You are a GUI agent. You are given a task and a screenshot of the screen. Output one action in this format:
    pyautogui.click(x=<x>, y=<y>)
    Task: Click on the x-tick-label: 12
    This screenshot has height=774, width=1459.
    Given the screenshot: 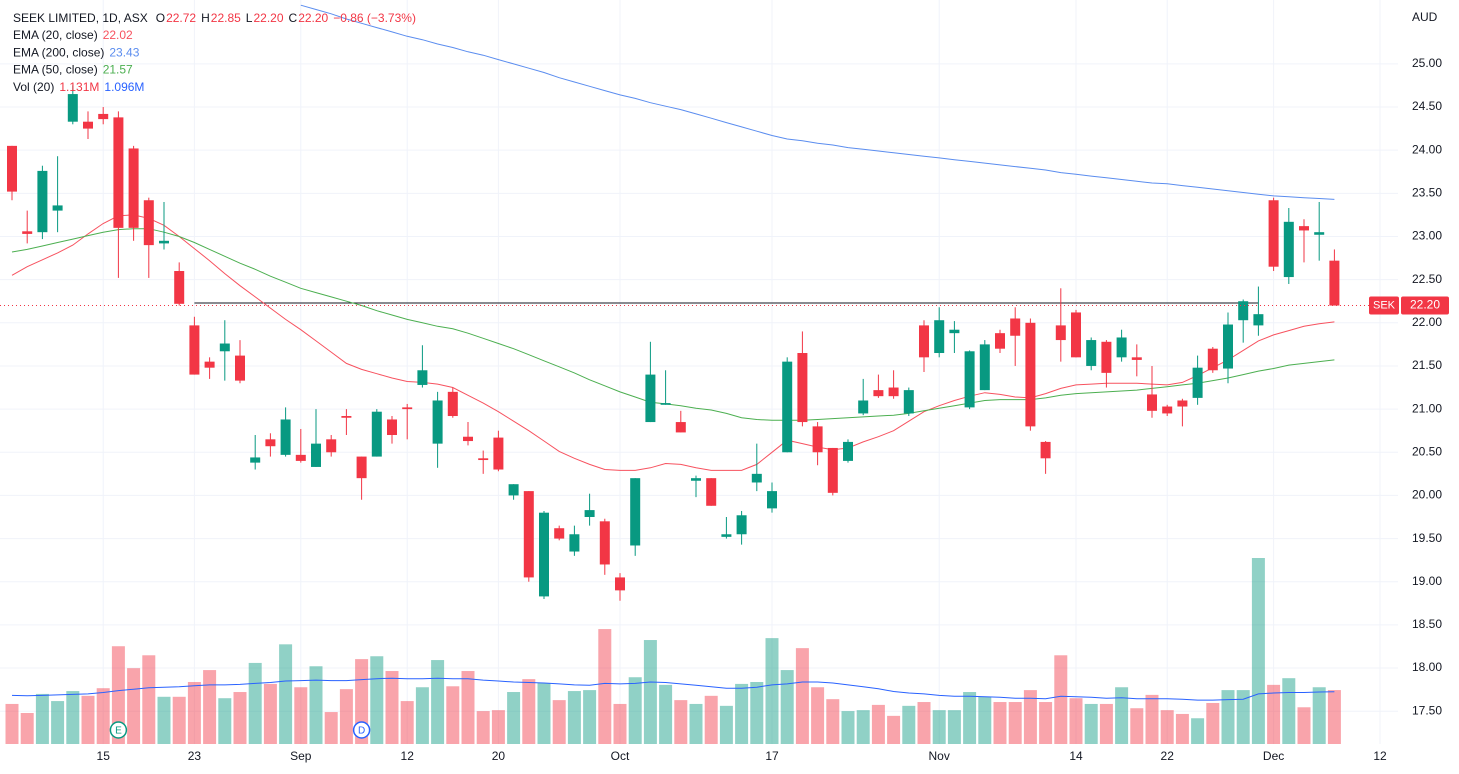 What is the action you would take?
    pyautogui.click(x=408, y=756)
    